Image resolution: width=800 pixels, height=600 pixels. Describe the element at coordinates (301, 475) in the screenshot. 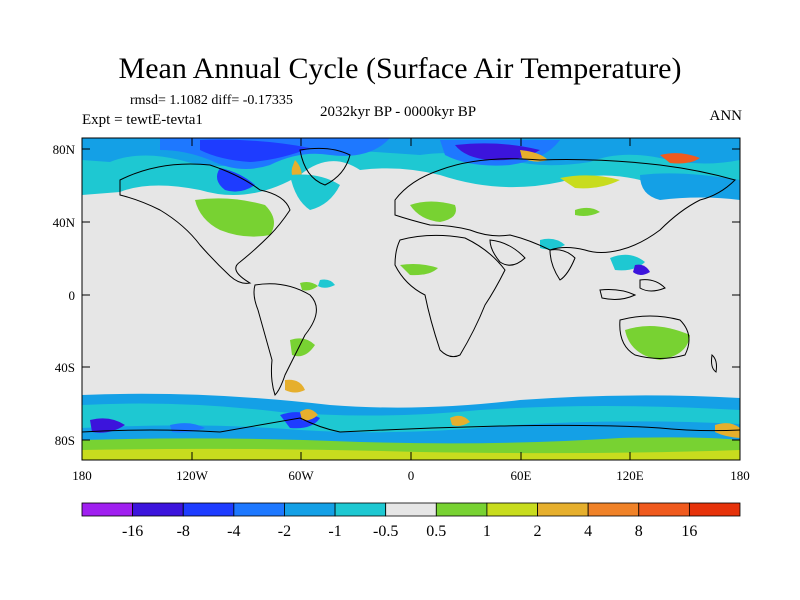

I see `lon-label-60w: 60W` at that location.